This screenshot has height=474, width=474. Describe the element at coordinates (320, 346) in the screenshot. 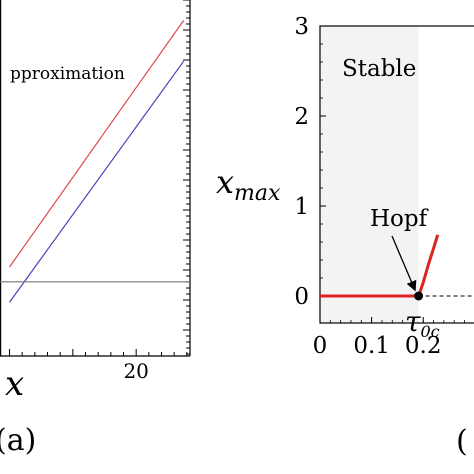

I see `panel-b-x-tick-label: 0` at that location.